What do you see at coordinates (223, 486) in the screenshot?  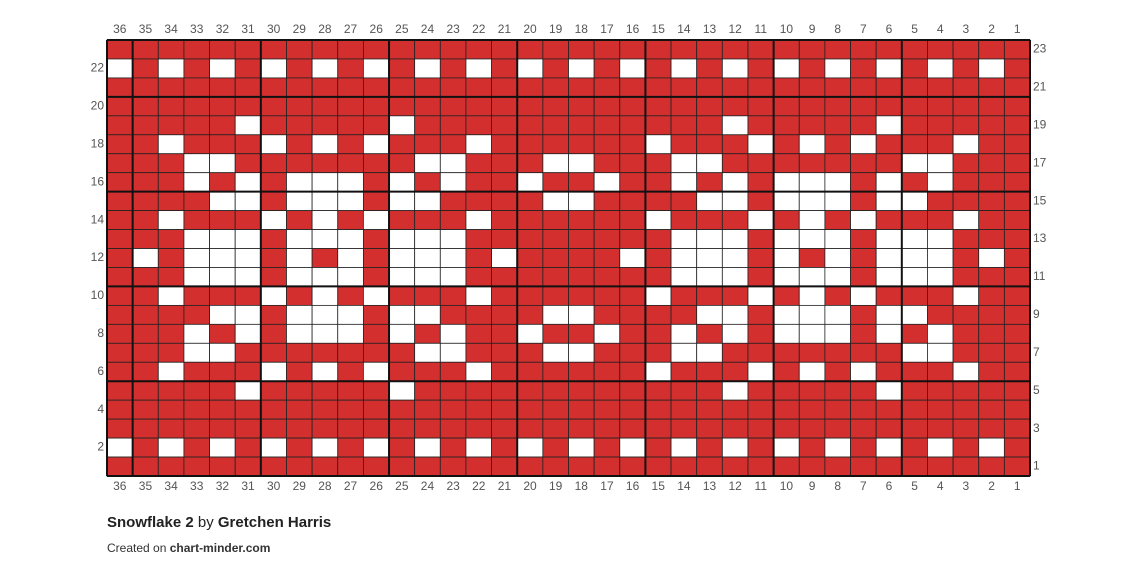 I see `column-label: 32` at bounding box center [223, 486].